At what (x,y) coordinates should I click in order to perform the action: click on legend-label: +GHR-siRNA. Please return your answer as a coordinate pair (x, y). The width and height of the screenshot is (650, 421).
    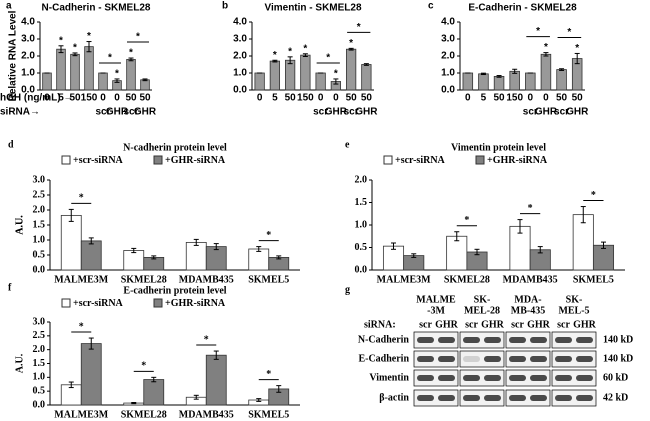
    Looking at the image, I should click on (517, 160).